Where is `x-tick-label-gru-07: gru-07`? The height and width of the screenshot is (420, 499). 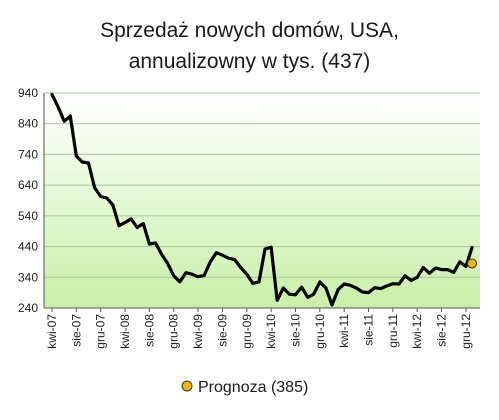
x-tick-label-gru-07: gru-07 is located at coordinates (101, 331).